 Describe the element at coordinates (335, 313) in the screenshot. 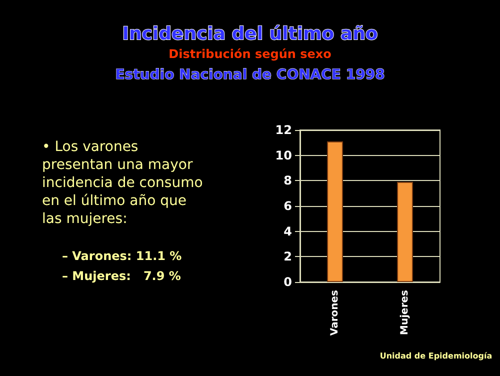

I see `x-tick-label: Varones` at that location.